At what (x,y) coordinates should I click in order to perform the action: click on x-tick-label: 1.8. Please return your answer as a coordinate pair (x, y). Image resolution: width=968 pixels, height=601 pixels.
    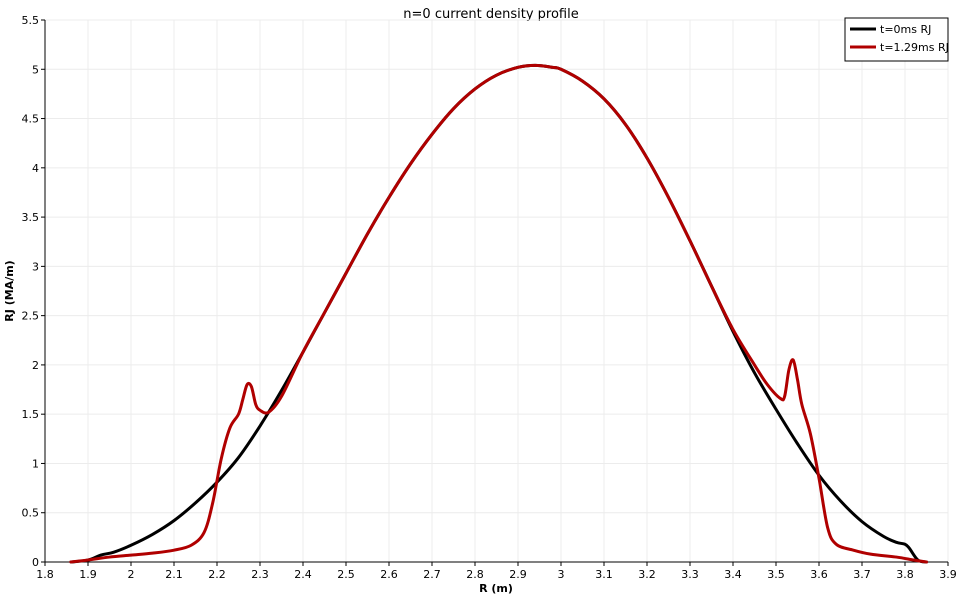
    Looking at the image, I should click on (45, 574).